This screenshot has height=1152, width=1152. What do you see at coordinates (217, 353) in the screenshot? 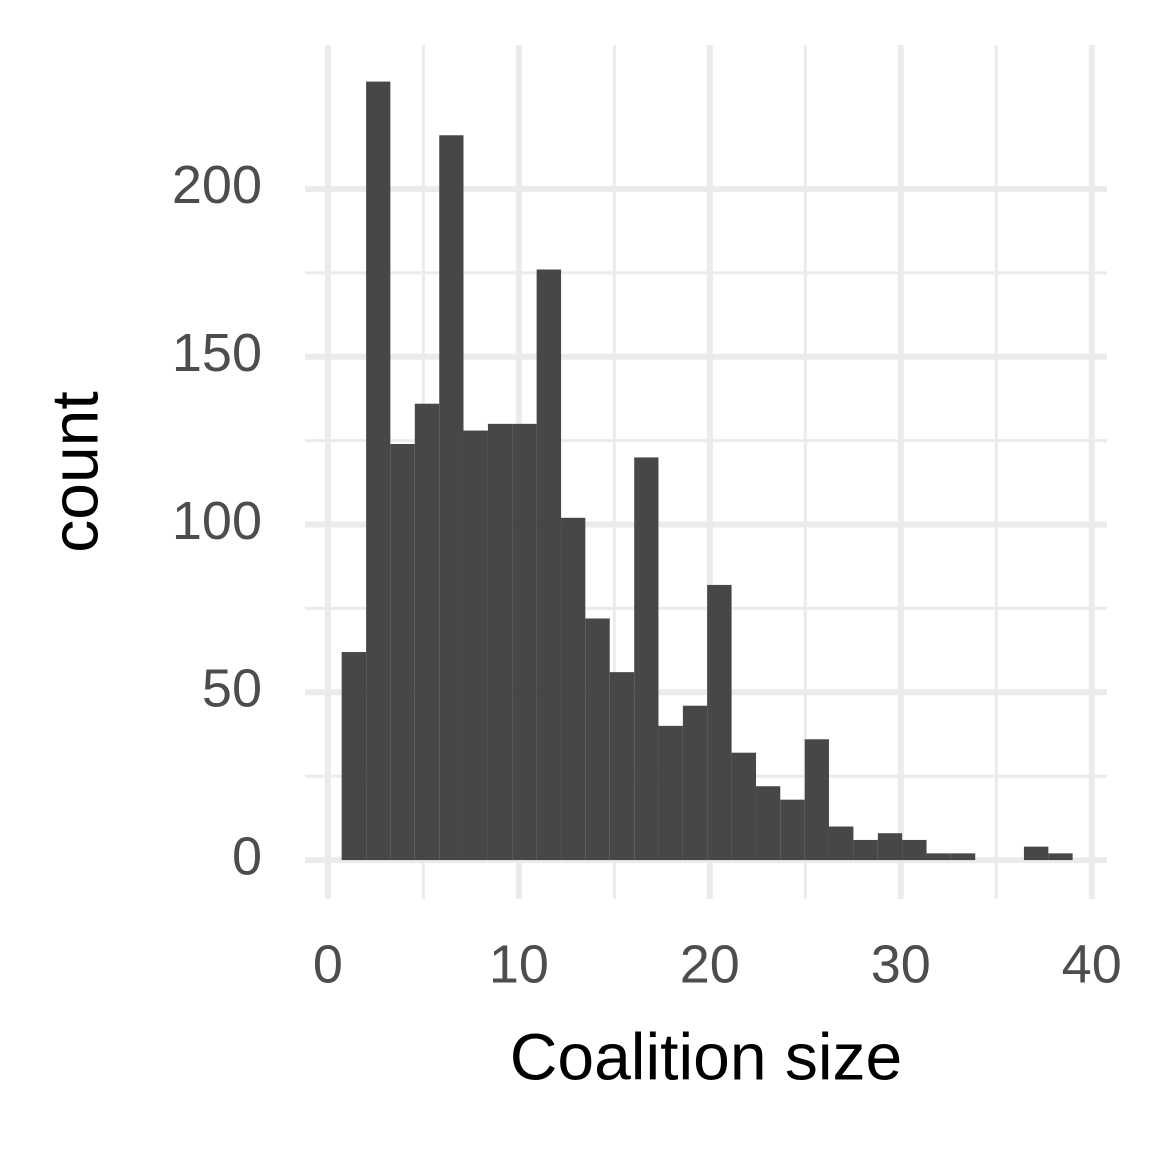
I see `y-tick-label: 150` at bounding box center [217, 353].